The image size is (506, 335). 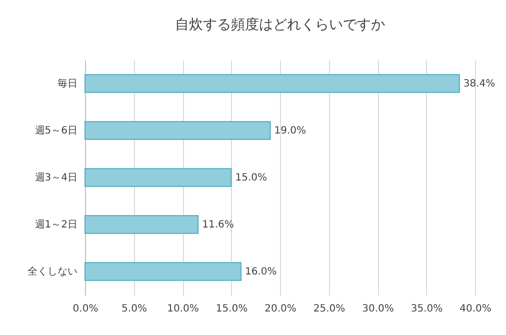 I want to click on y-tick-label: 週3～4日, so click(x=56, y=178).